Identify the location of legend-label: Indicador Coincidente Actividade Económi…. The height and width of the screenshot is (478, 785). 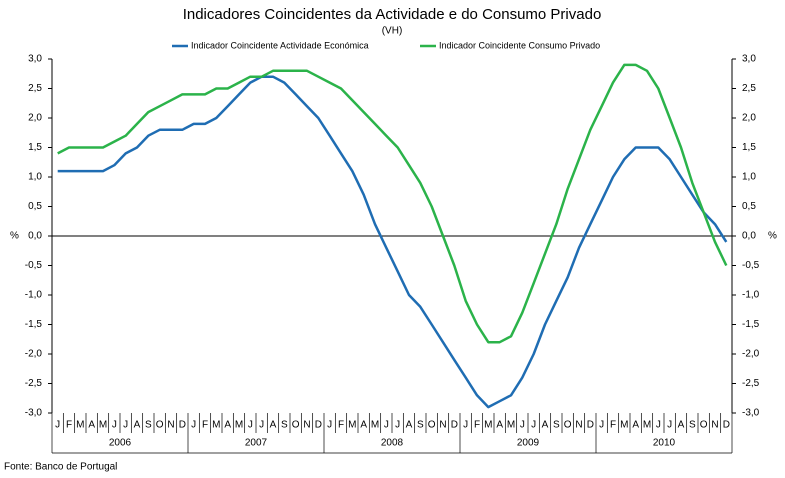
(280, 45).